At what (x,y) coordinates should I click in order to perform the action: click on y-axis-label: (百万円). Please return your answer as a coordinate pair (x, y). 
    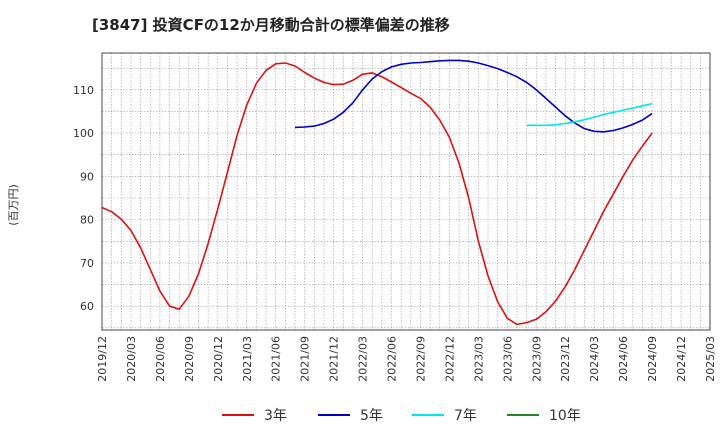
    Looking at the image, I should click on (13, 205).